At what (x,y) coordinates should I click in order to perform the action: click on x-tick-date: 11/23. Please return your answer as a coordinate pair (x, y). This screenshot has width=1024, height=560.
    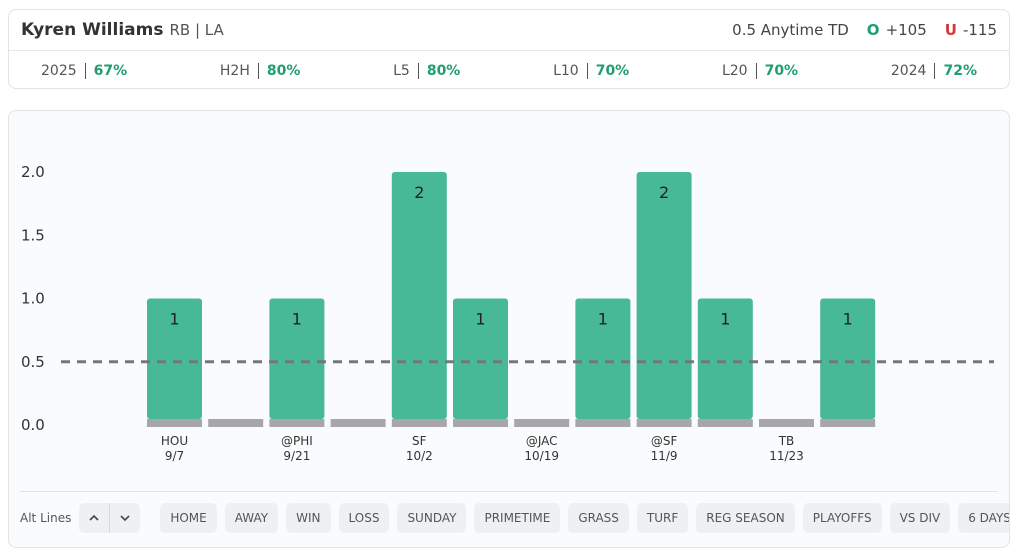
    Looking at the image, I should click on (786, 456).